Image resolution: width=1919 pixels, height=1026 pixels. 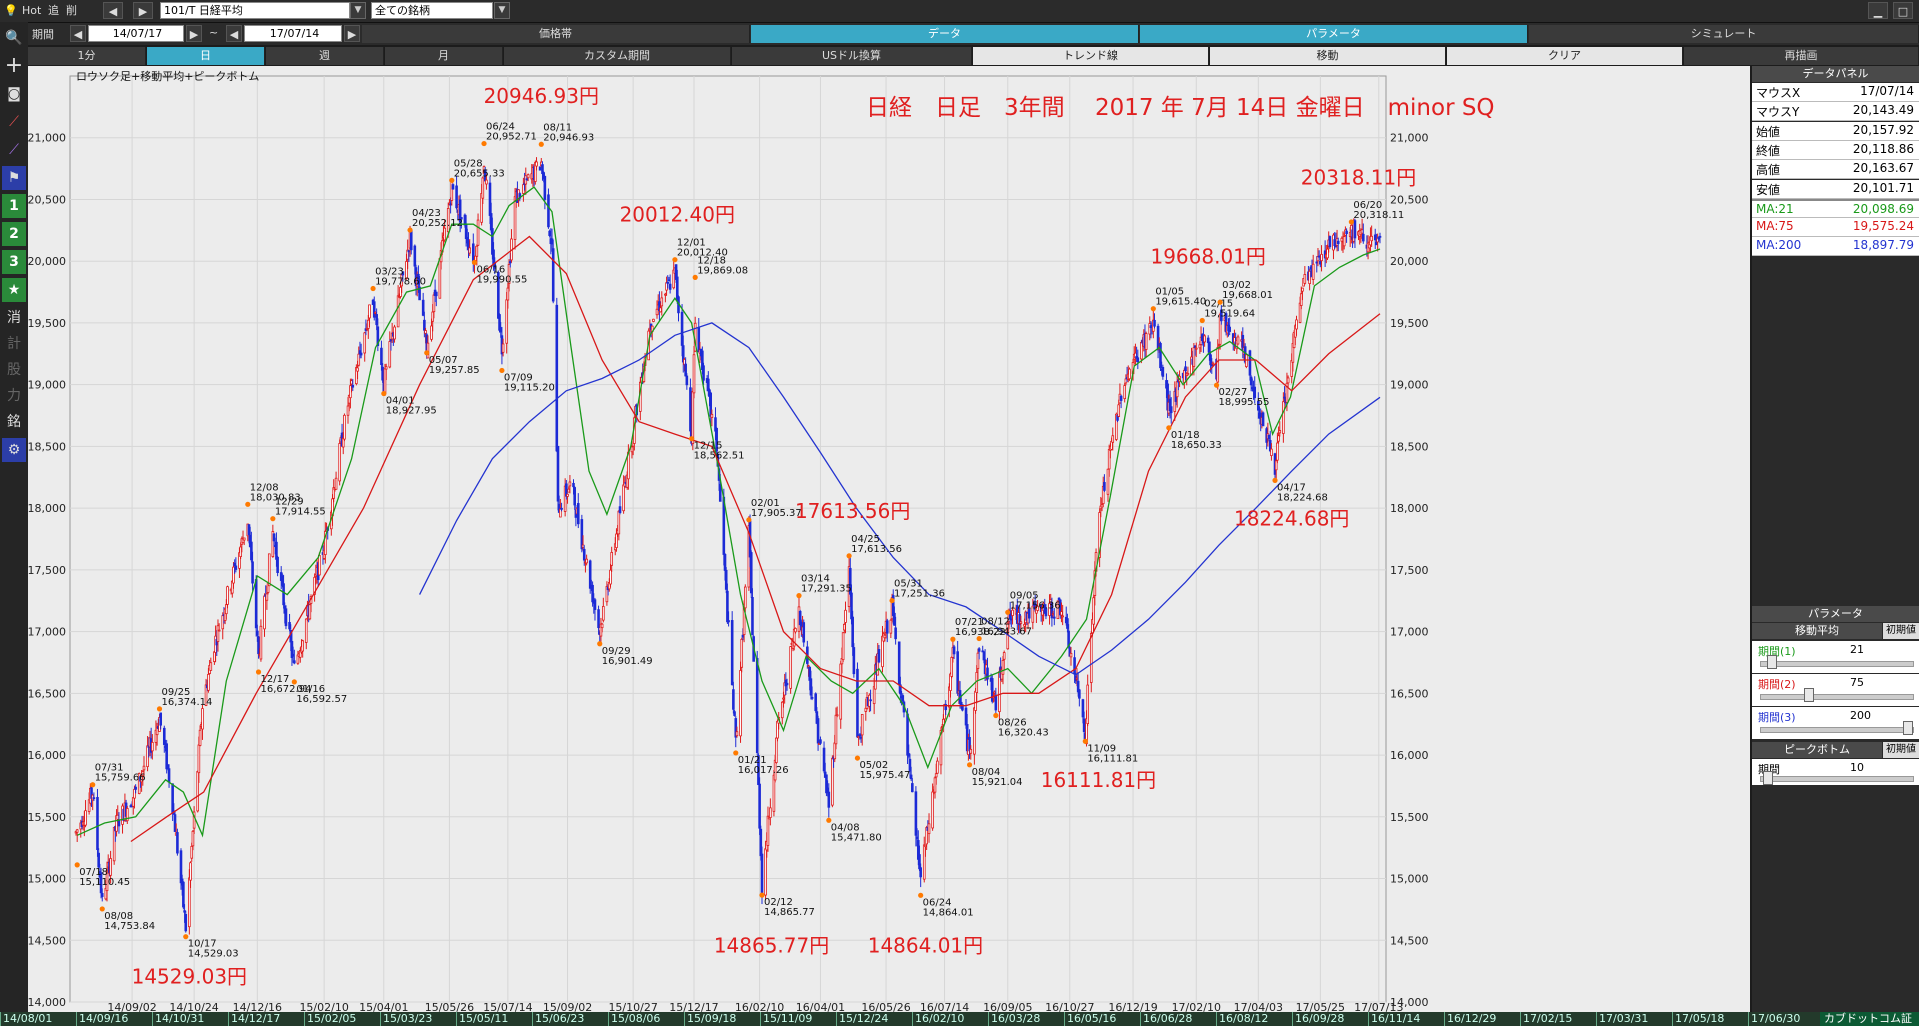 I want to click on star-icon: ★, so click(x=14, y=290).